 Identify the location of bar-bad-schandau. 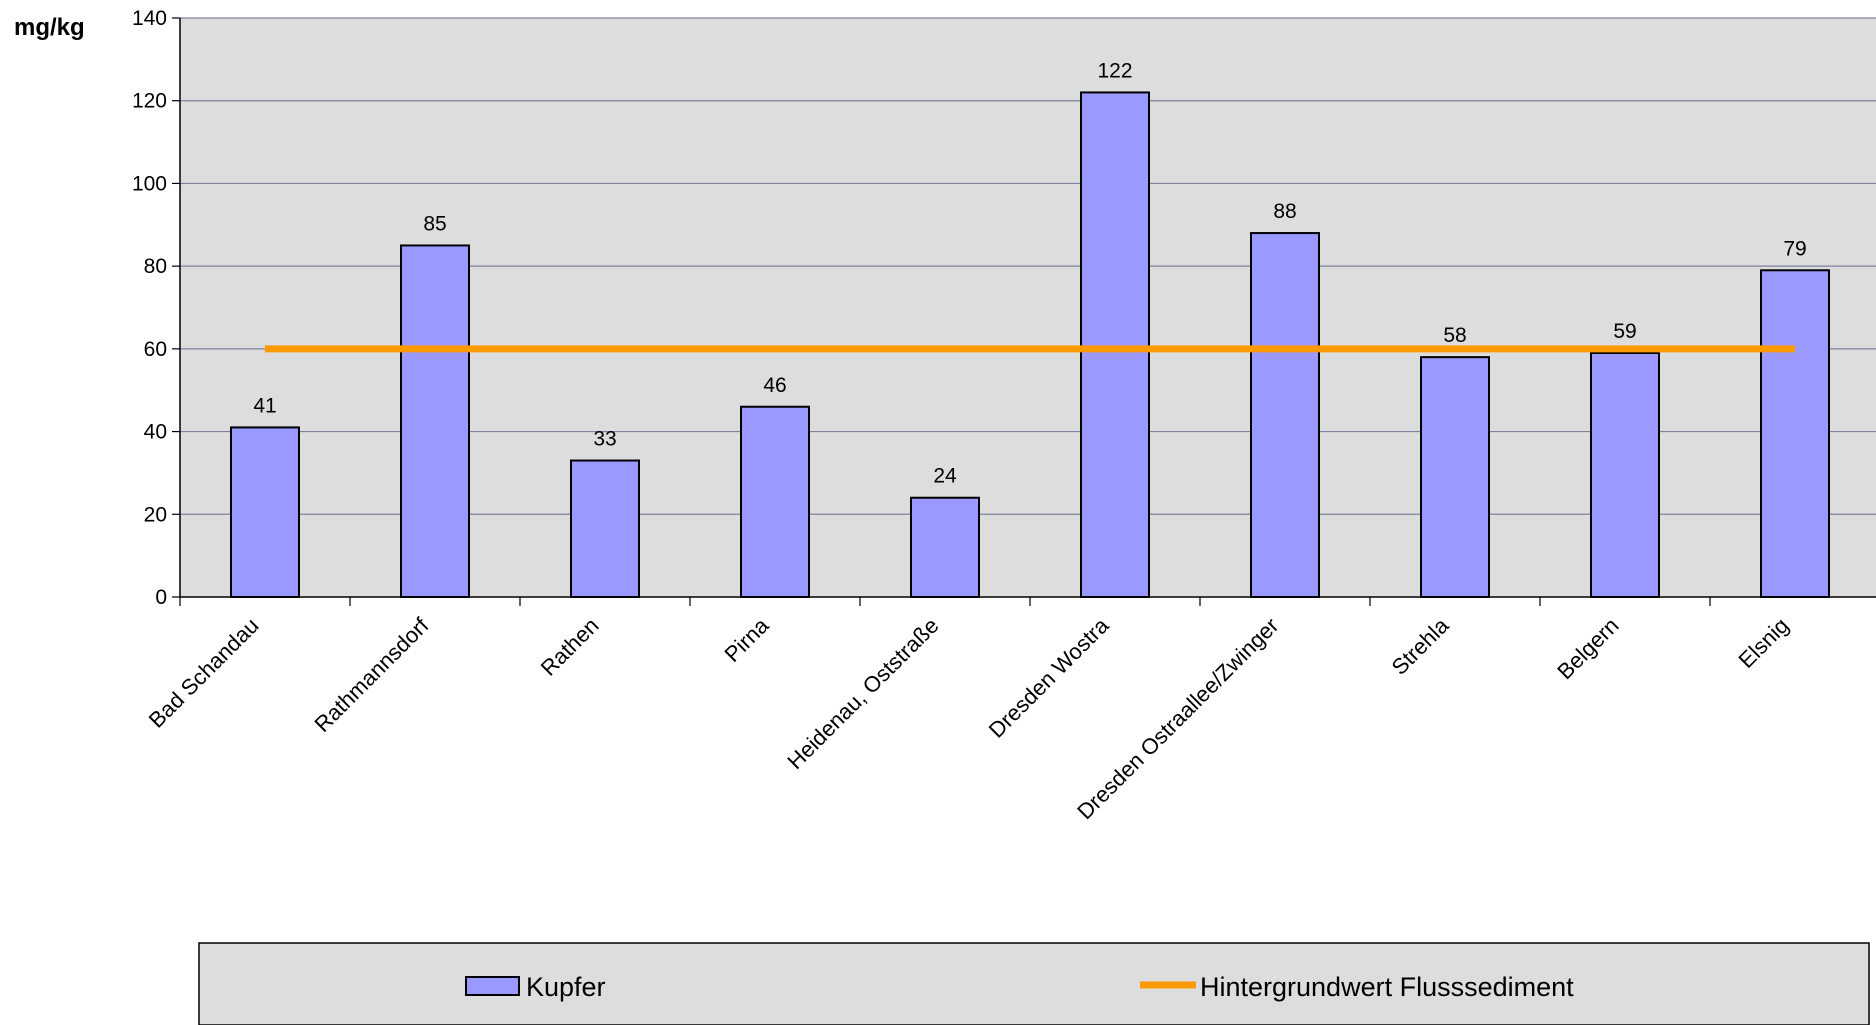
(265, 512).